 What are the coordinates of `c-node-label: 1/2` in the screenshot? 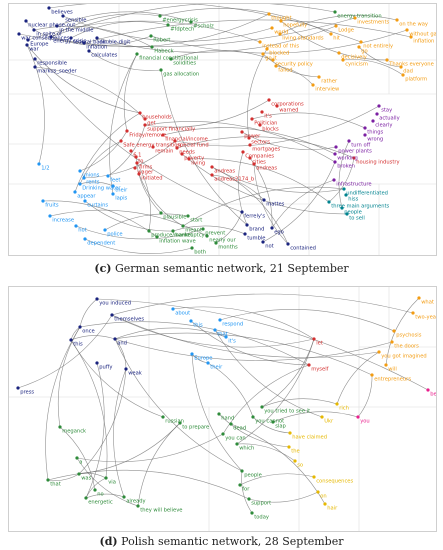 It's located at (45, 169).